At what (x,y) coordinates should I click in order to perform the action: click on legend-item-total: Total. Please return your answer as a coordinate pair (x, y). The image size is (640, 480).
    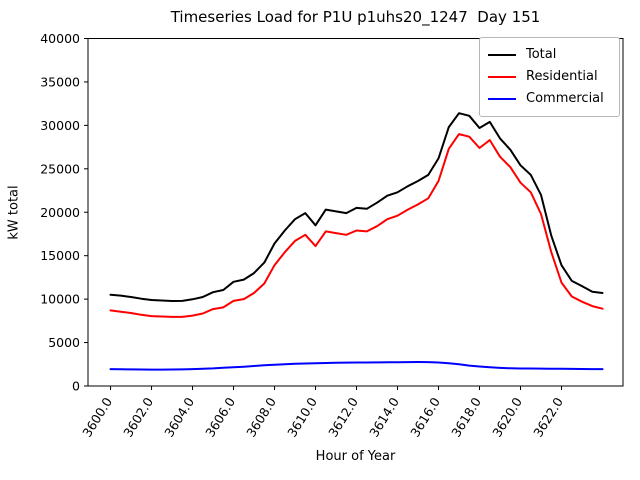
    Looking at the image, I should click on (549, 55).